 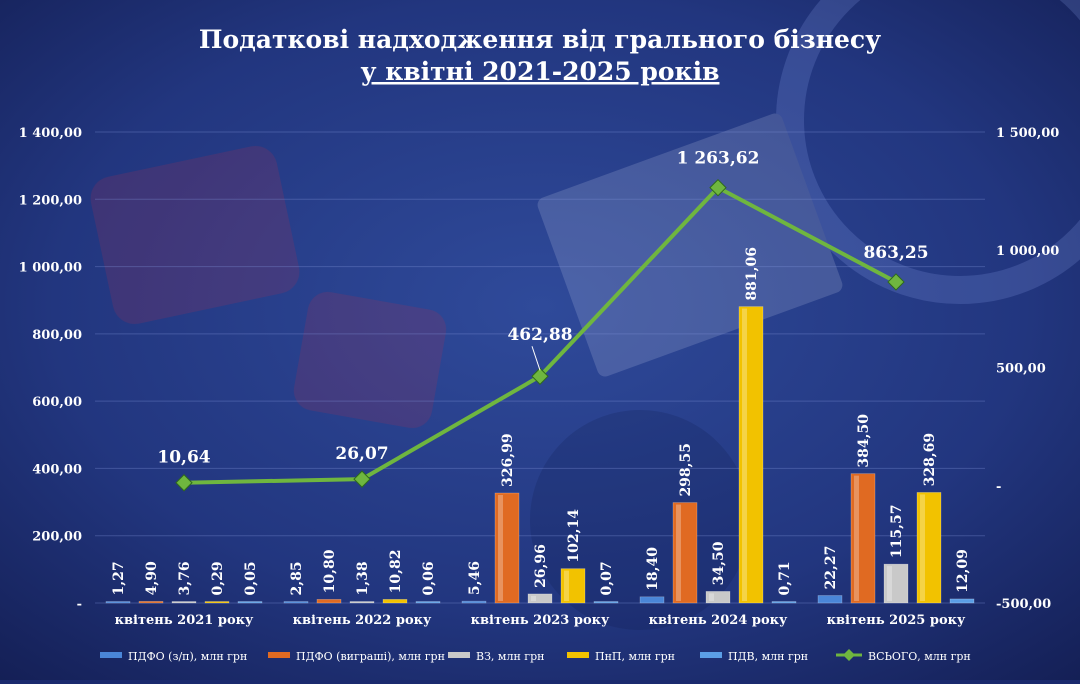 What do you see at coordinates (540, 71) in the screenshot?
I see `chart-title-line2: у квітні 2021-2025 років` at bounding box center [540, 71].